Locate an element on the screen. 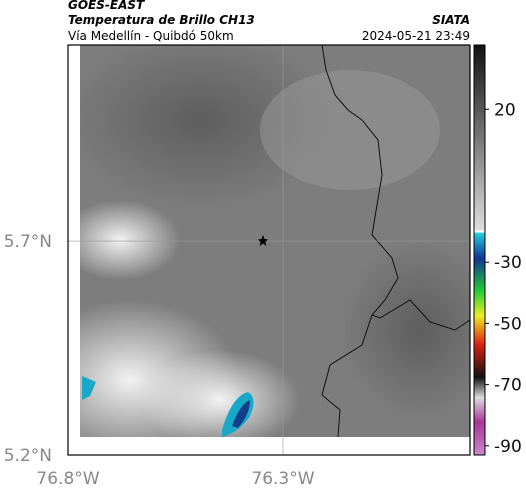  timestamp: 2024-05-21 23:49 is located at coordinates (416, 36).